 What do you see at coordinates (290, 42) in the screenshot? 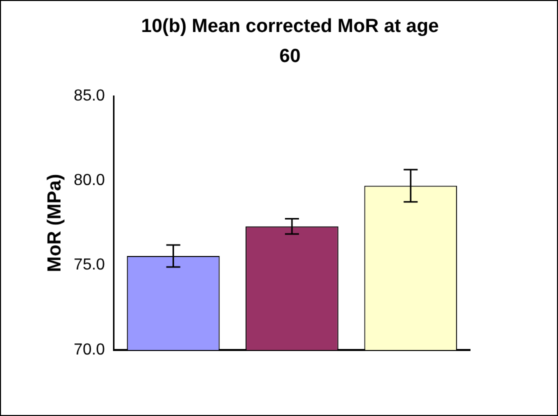
I see `chart-title: 10(b) Mean corrected MoR at age 60` at bounding box center [290, 42].